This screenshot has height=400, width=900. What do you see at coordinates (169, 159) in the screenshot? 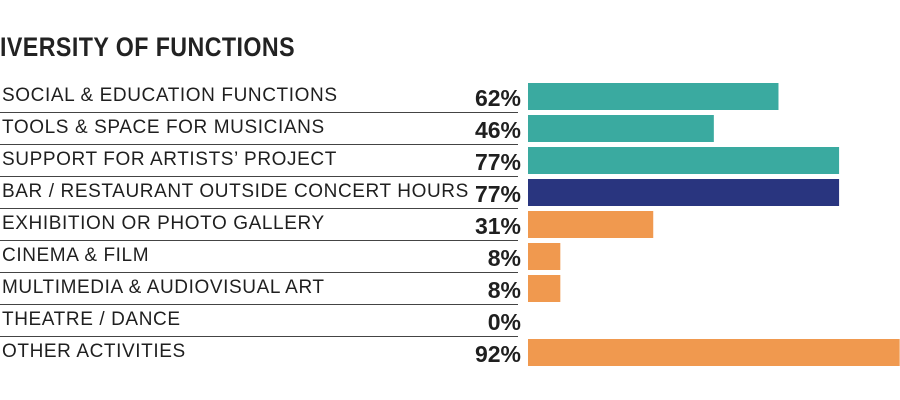
I see `category-label: SUPPORT FOR ARTISTS’ PROJECT` at bounding box center [169, 159].